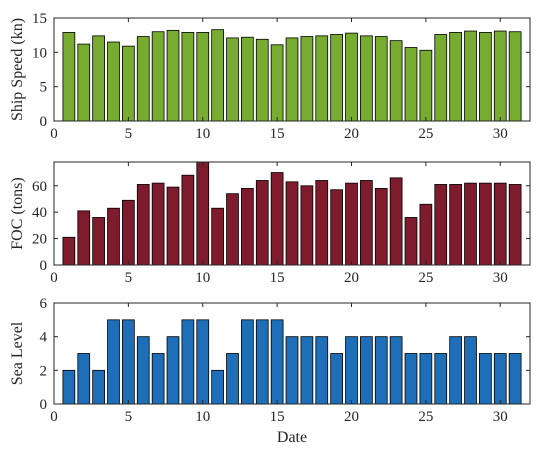 This screenshot has height=450, width=550. What do you see at coordinates (44, 266) in the screenshot?
I see `foc-ytick-label-0: 0` at bounding box center [44, 266].